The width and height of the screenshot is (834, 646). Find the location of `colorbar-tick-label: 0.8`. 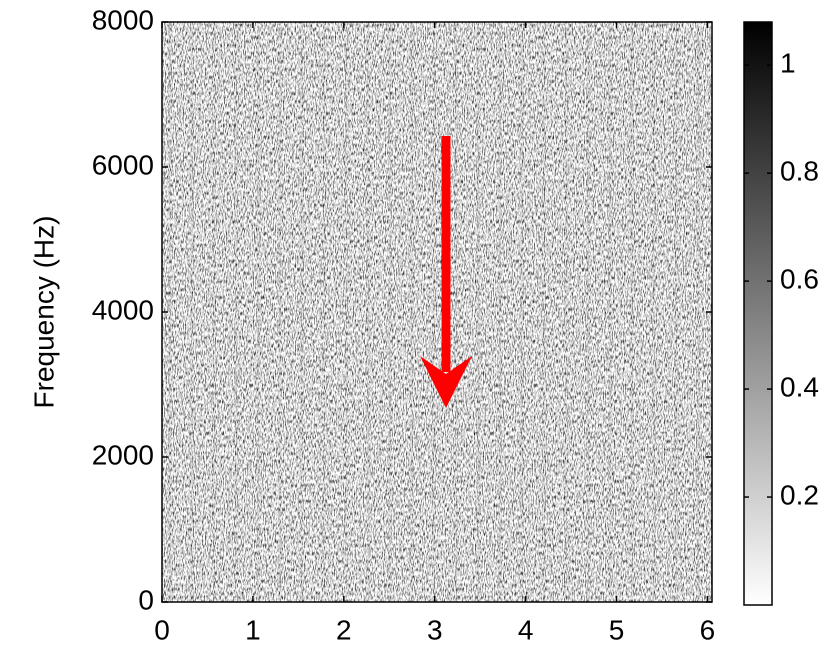

colorbar-tick-label: 0.8 is located at coordinates (799, 171).